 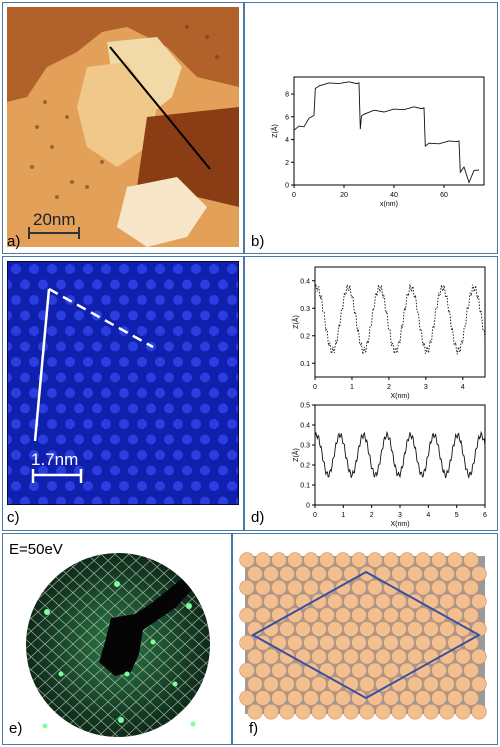 I want to click on chart-b-y-tick-label: 2, so click(x=287, y=163).